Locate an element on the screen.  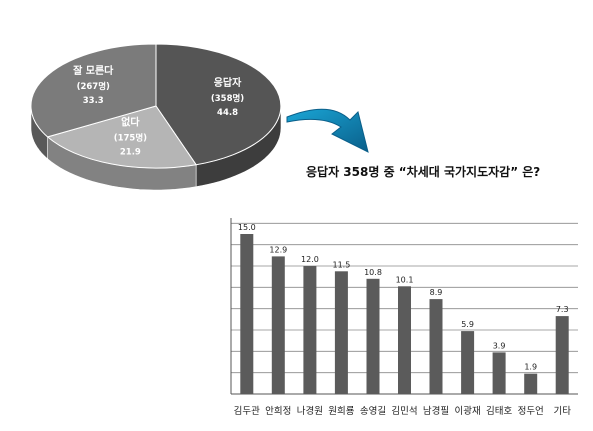
bar-value-label: 3.9 is located at coordinates (499, 345).